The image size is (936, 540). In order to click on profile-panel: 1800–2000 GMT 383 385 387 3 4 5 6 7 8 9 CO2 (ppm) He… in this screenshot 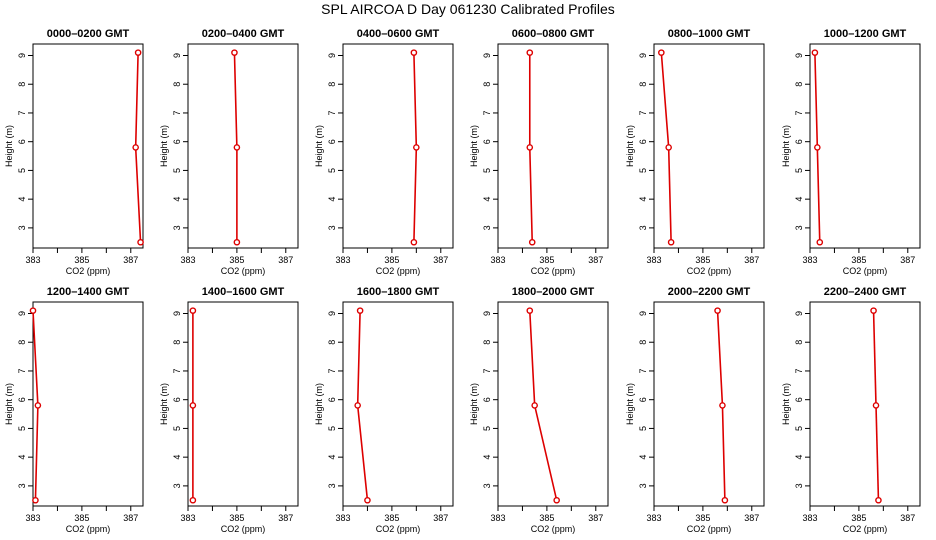, I will do `click(539, 410)`.